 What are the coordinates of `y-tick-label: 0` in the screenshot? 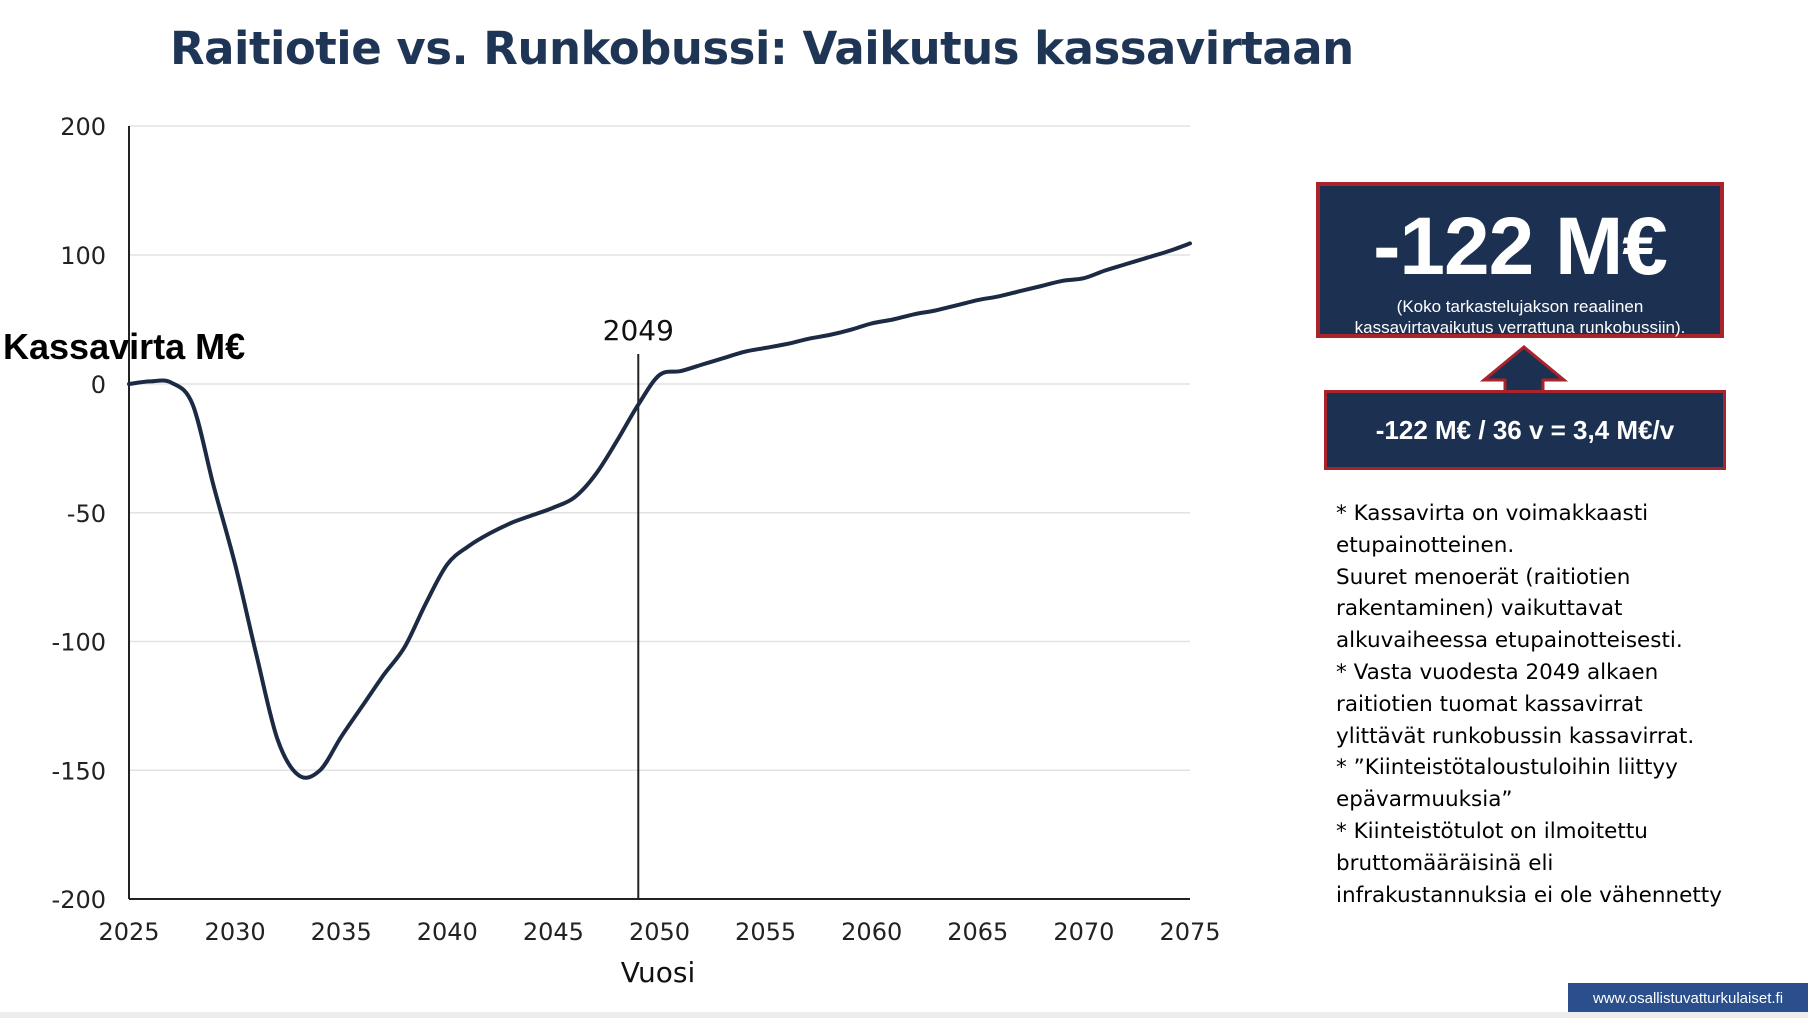 It's located at (98, 385).